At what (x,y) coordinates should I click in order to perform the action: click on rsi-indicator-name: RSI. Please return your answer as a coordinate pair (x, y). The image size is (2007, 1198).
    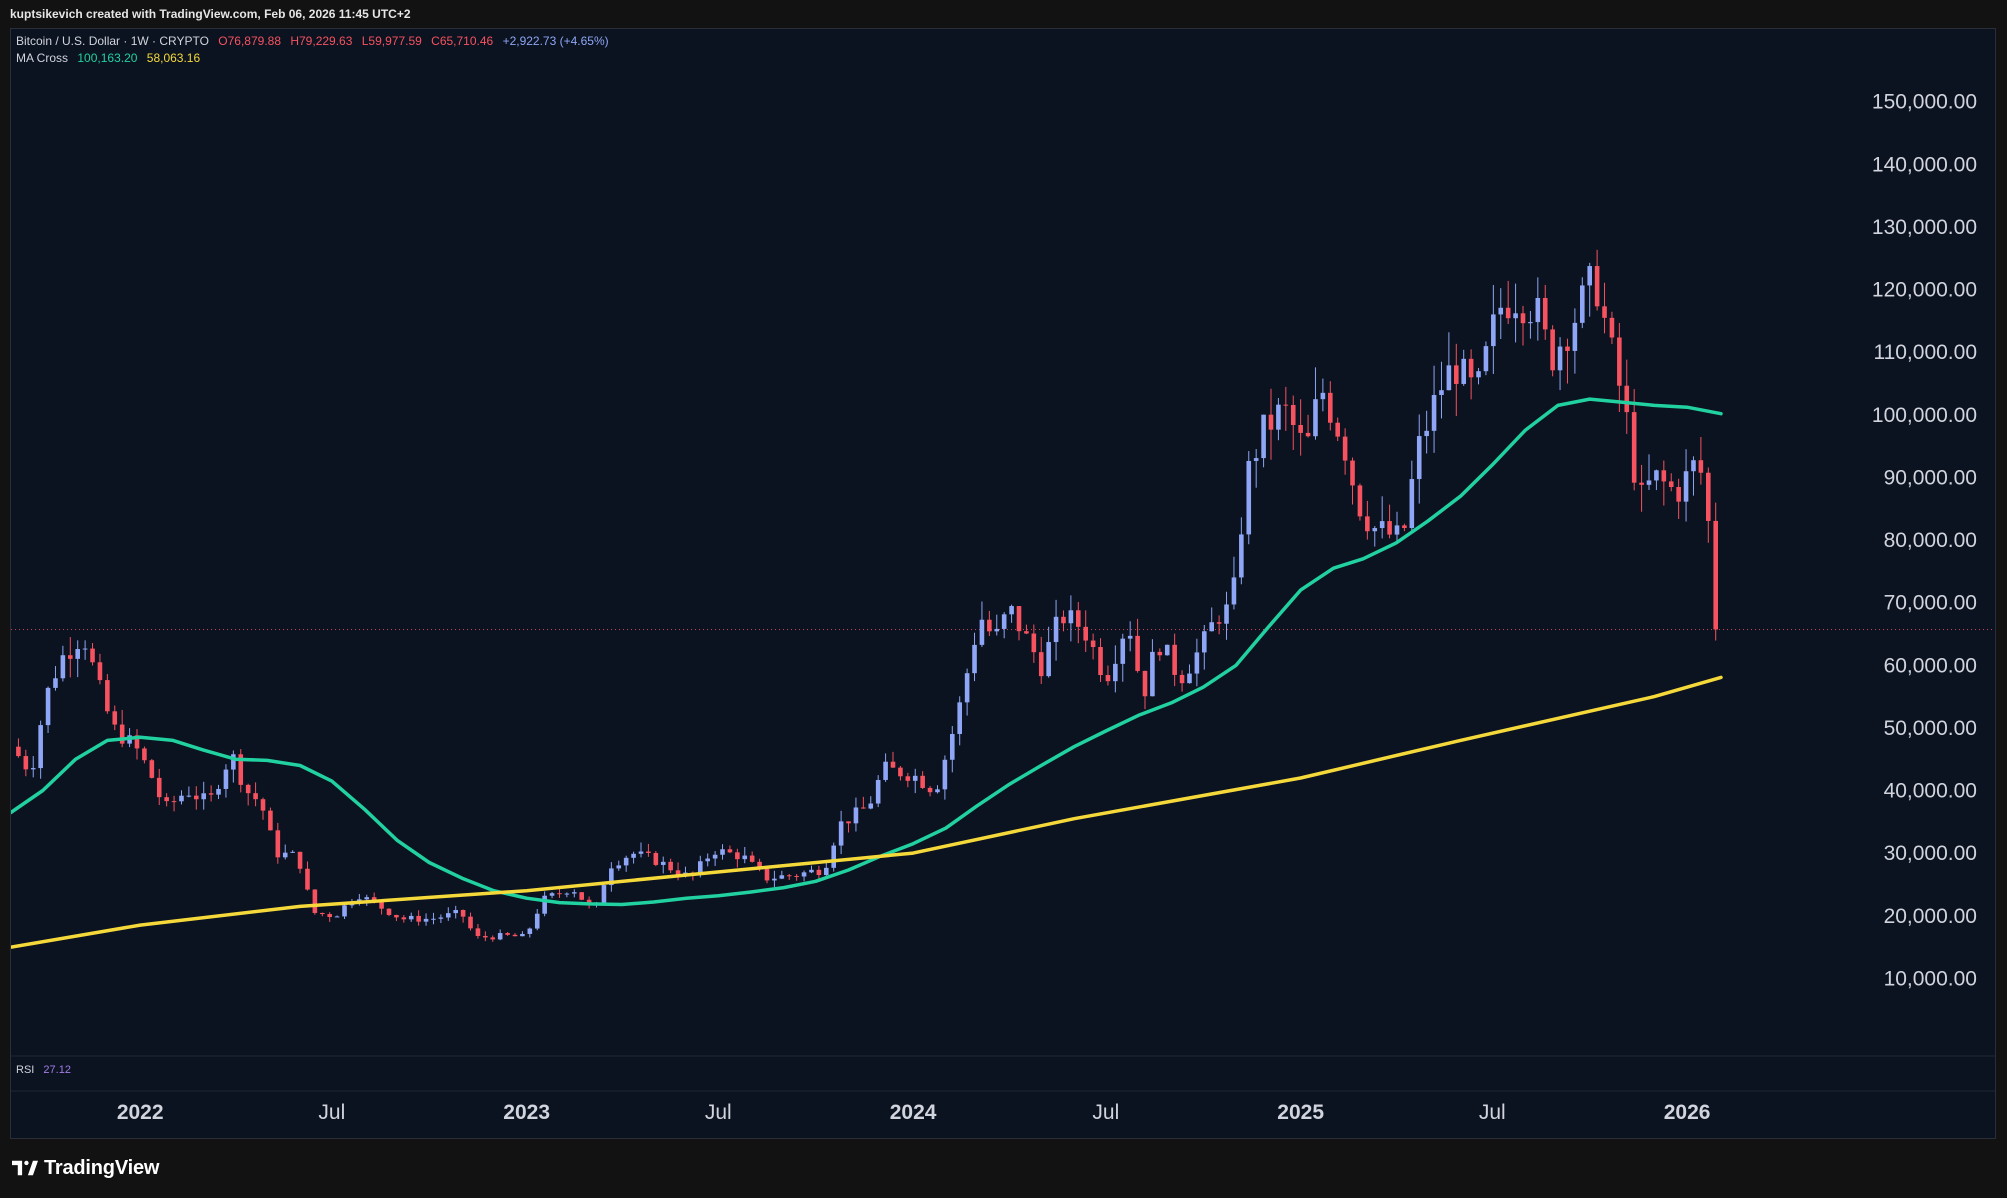
    Looking at the image, I should click on (25, 1070).